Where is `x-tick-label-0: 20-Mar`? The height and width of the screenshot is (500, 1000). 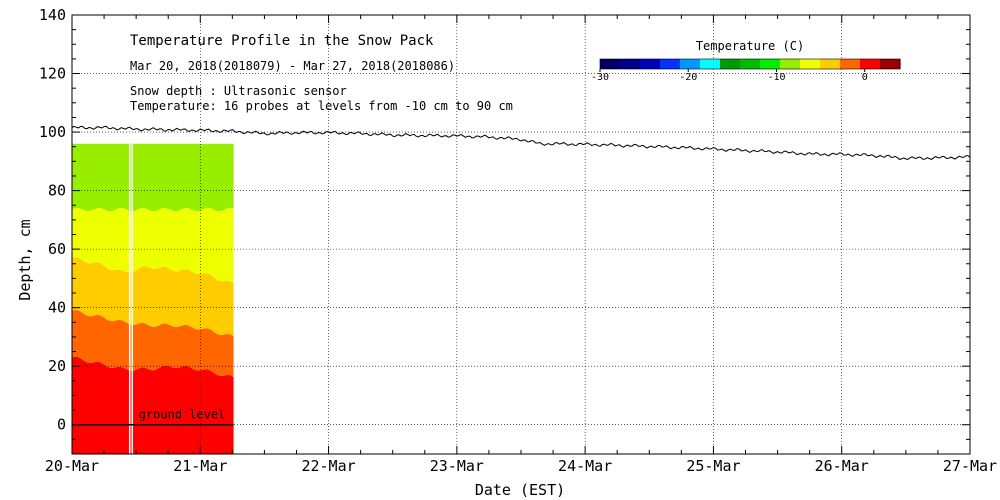
x-tick-label-0: 20-Mar is located at coordinates (72, 466).